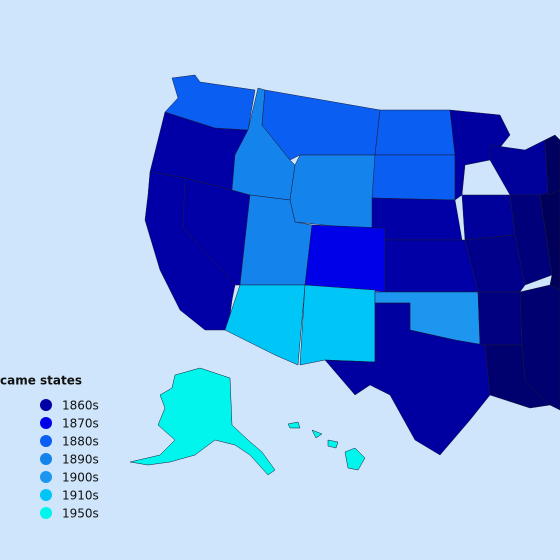 The width and height of the screenshot is (560, 560). What do you see at coordinates (80, 406) in the screenshot?
I see `legend-label: 1860s` at bounding box center [80, 406].